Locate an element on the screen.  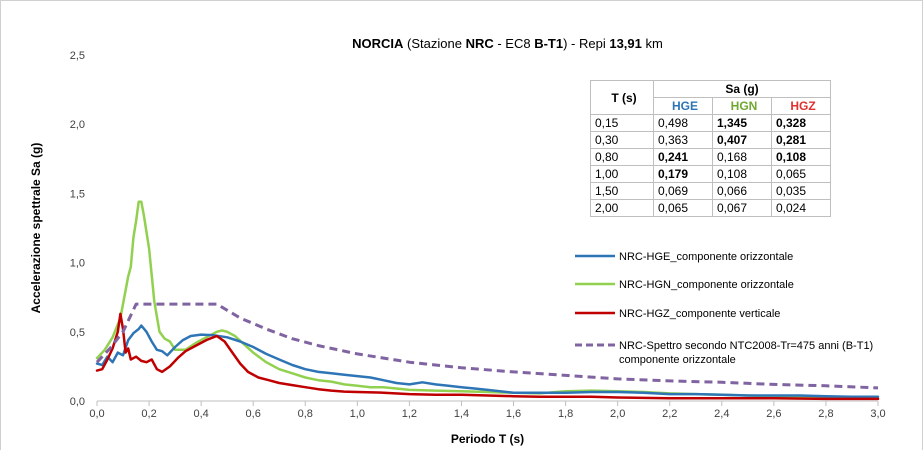
legend-label: NRC-HGN_componente orizzontale is located at coordinates (706, 285).